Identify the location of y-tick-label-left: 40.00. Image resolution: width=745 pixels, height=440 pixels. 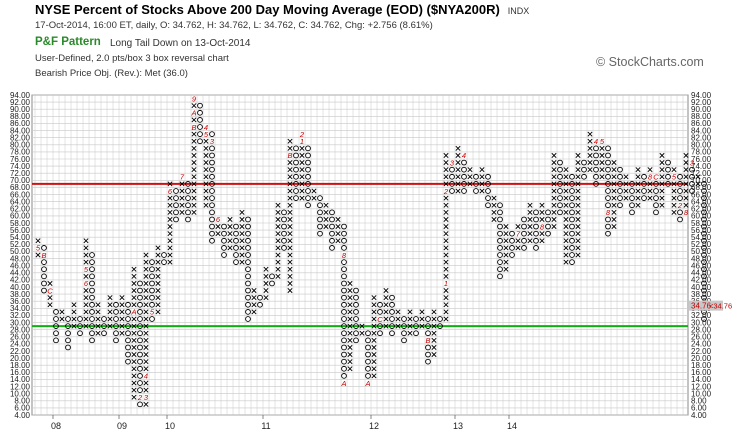
(20, 287).